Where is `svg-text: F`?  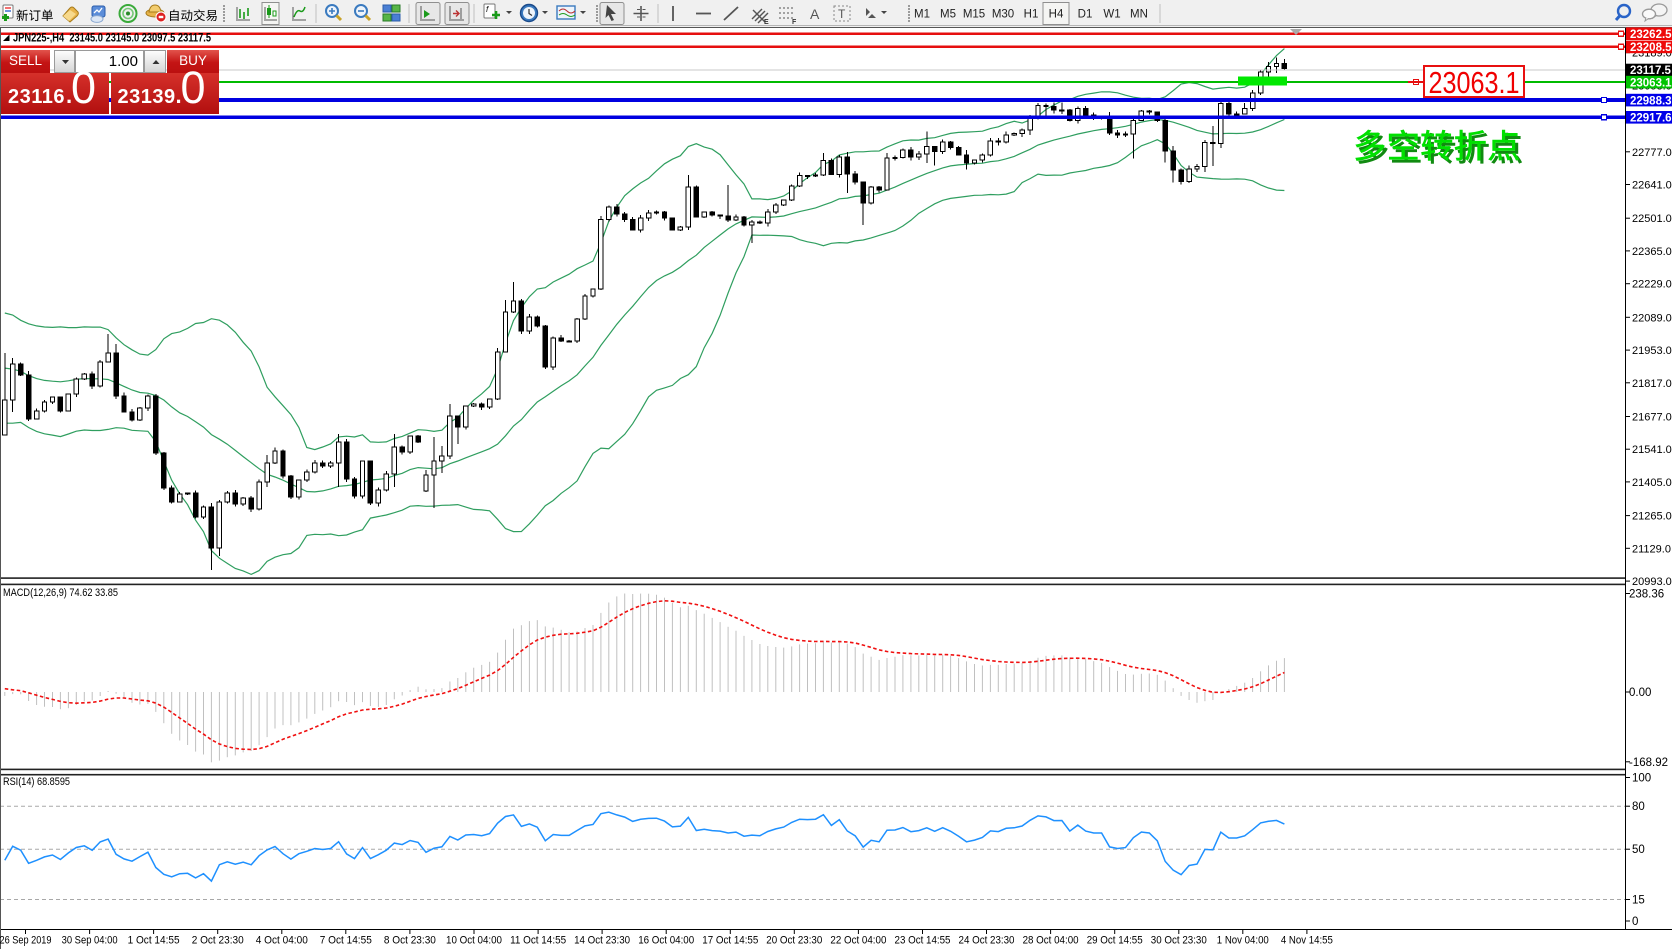
svg-text: F is located at coordinates (794, 22).